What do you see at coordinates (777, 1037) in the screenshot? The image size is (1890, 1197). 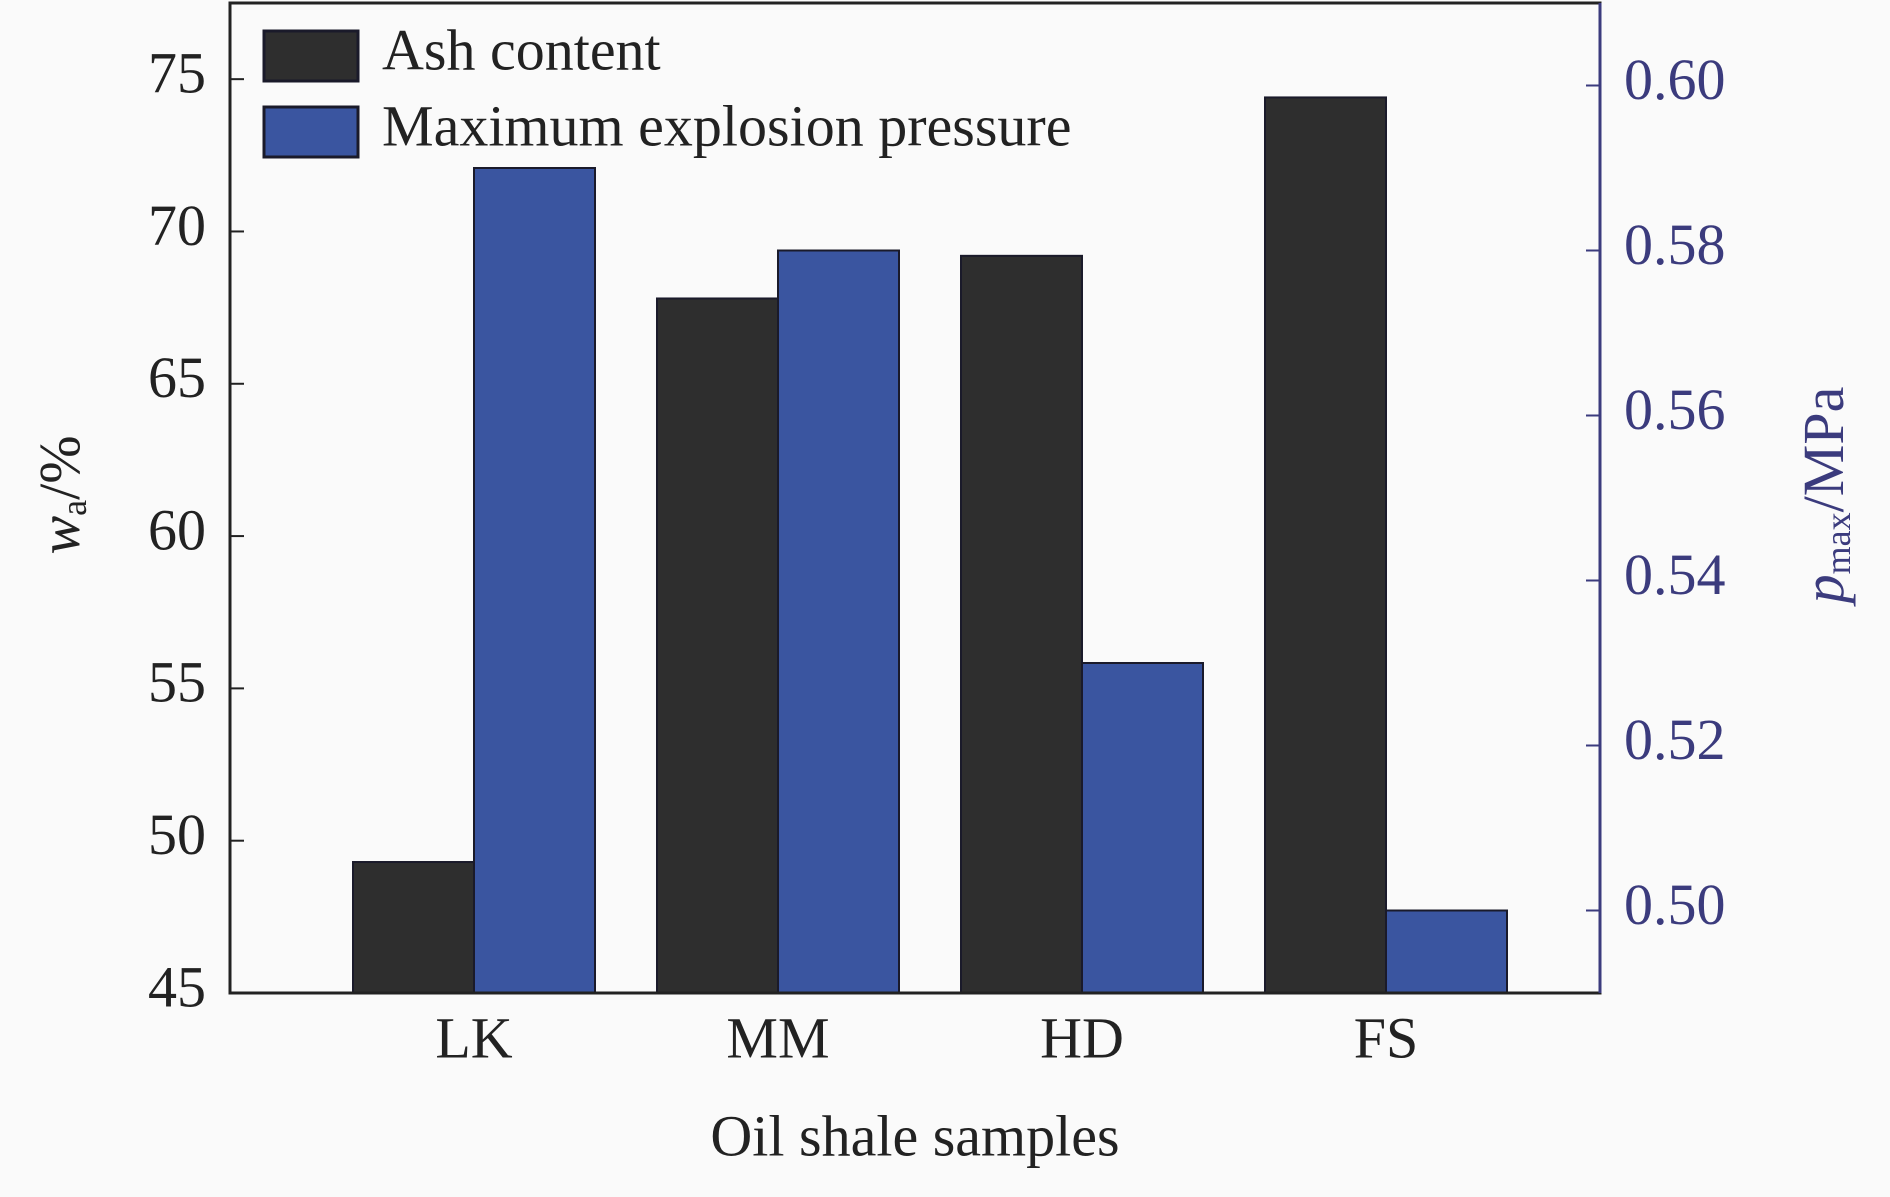 I see `x-tick-label: MM` at bounding box center [777, 1037].